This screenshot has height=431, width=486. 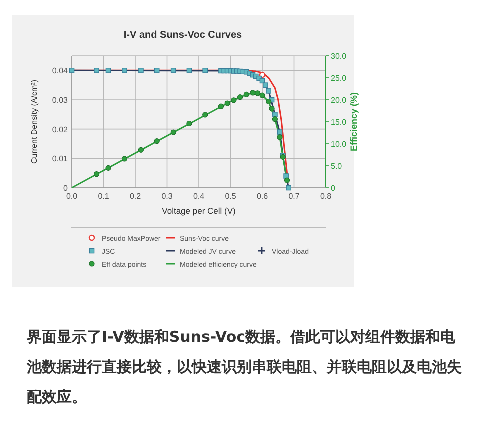 I want to click on y-tick-label: 0.01, so click(x=60, y=159).